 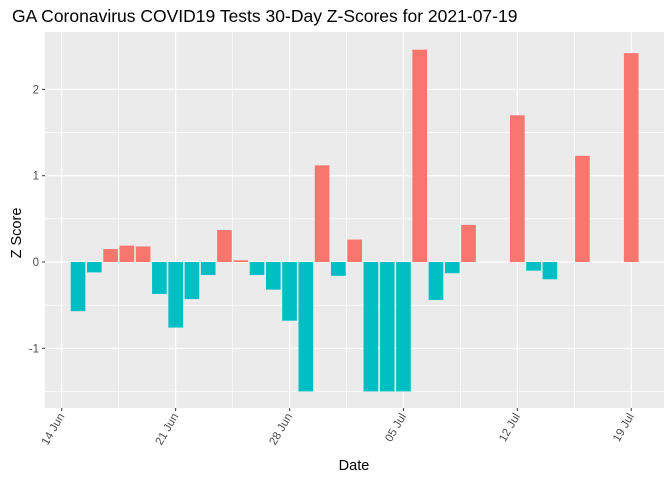 I want to click on y-axis-label: Z Score, so click(x=17, y=233).